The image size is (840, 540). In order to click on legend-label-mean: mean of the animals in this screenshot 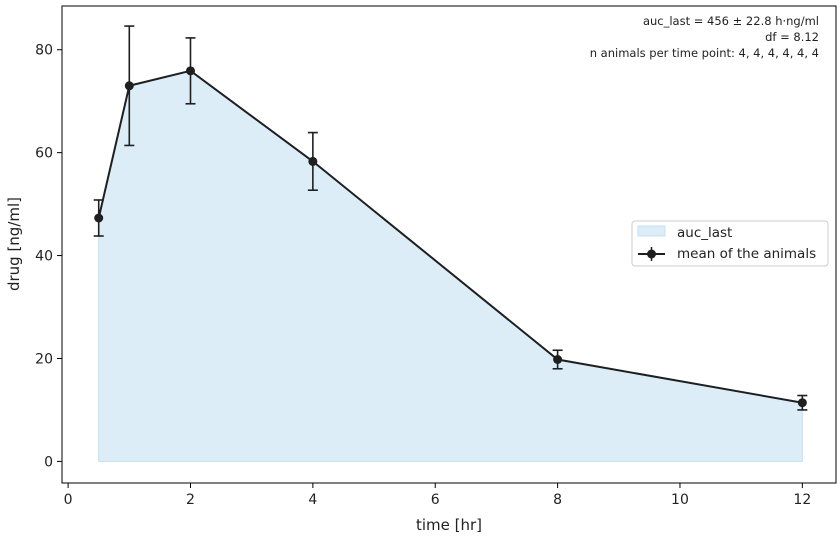, I will do `click(746, 254)`.